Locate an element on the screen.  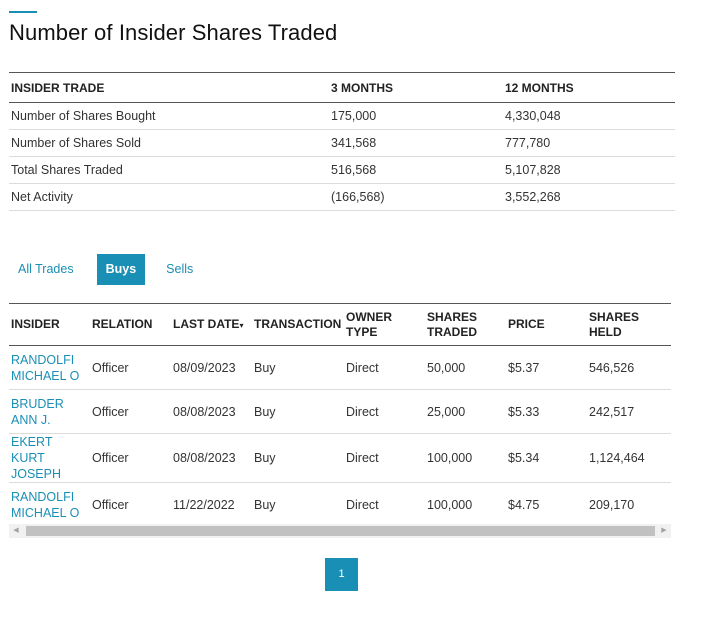
summary-row: Total Shares Traded 516,568 5,107,828 is located at coordinates (342, 170).